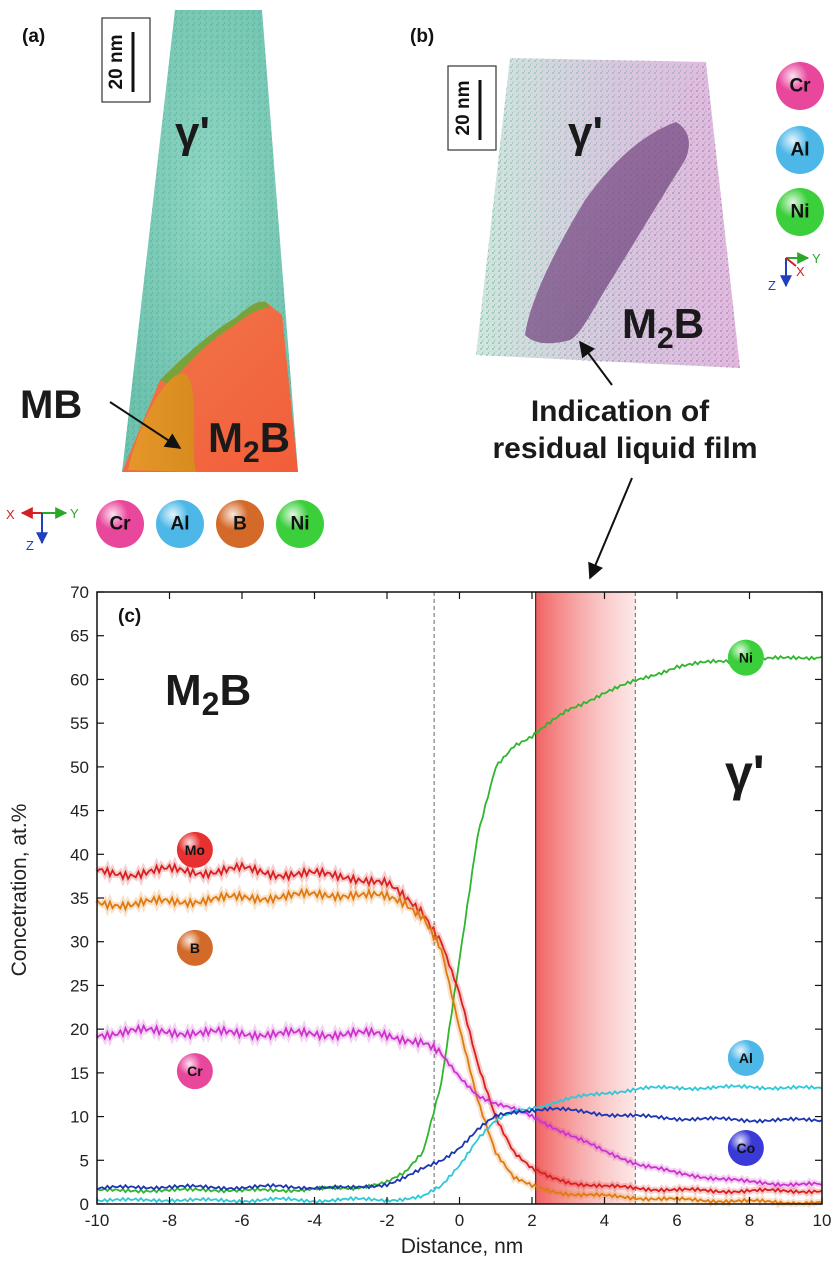  What do you see at coordinates (208, 694) in the screenshot?
I see `phase-m2b-c: M2B` at bounding box center [208, 694].